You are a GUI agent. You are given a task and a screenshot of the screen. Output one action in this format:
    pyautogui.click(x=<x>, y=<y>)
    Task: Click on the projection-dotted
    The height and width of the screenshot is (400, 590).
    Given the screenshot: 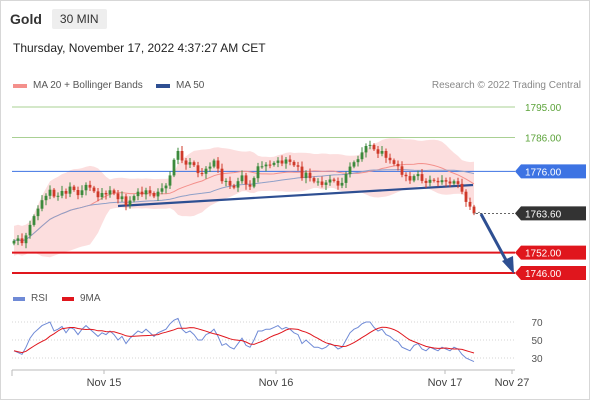 What is the action you would take?
    pyautogui.click(x=477, y=212)
    